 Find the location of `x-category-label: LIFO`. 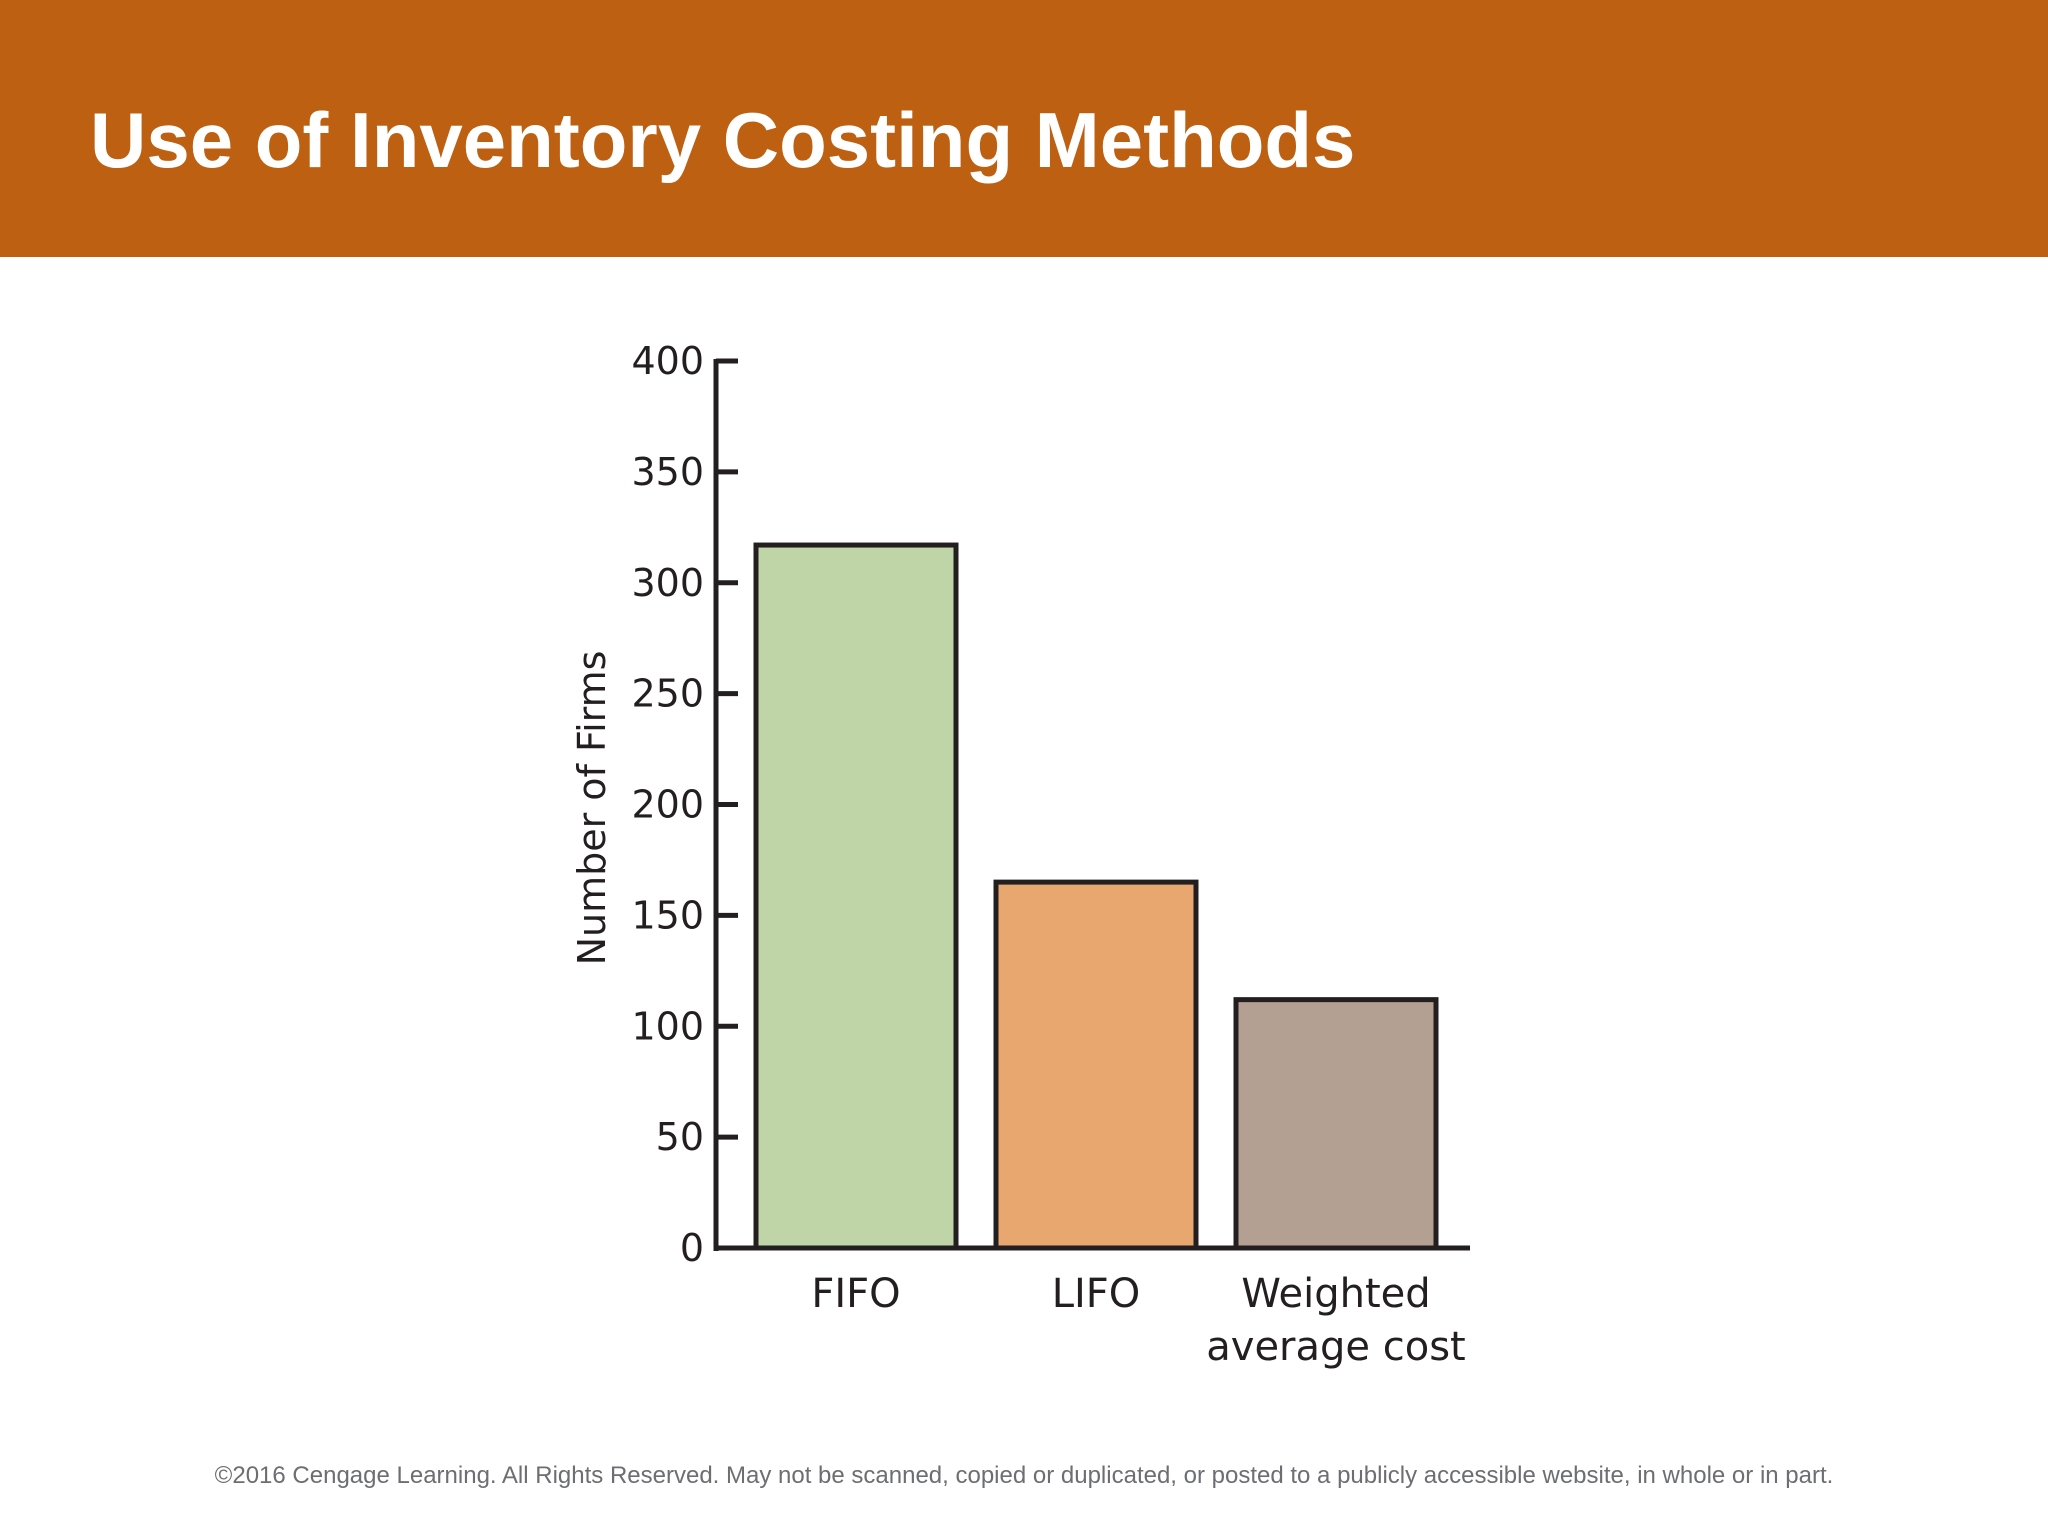

x-category-label: LIFO is located at coordinates (1096, 1294).